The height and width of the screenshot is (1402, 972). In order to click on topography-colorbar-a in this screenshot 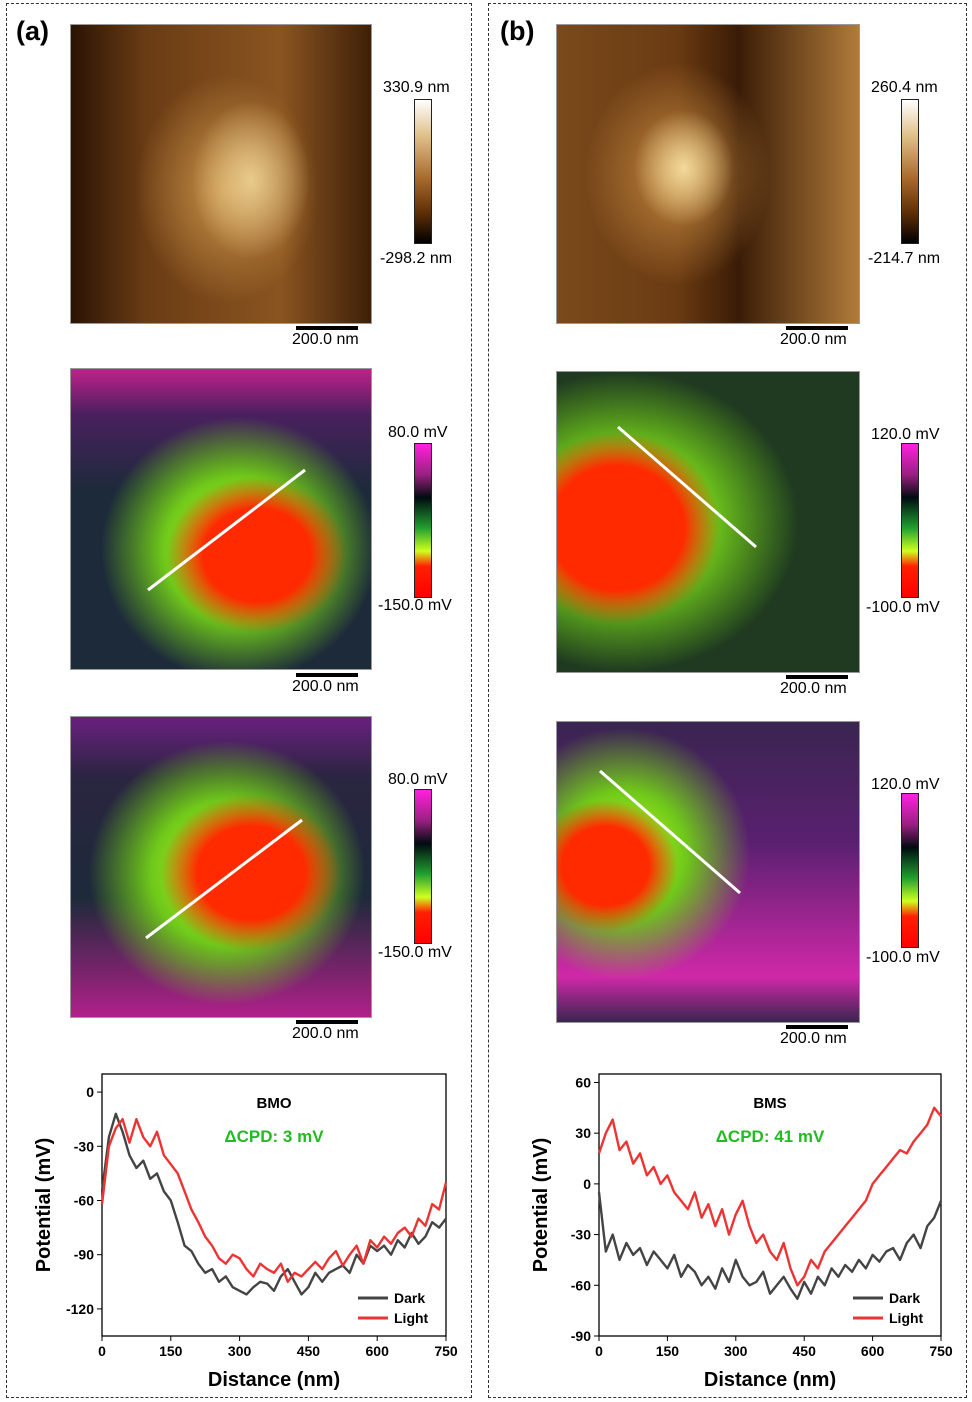, I will do `click(423, 171)`.